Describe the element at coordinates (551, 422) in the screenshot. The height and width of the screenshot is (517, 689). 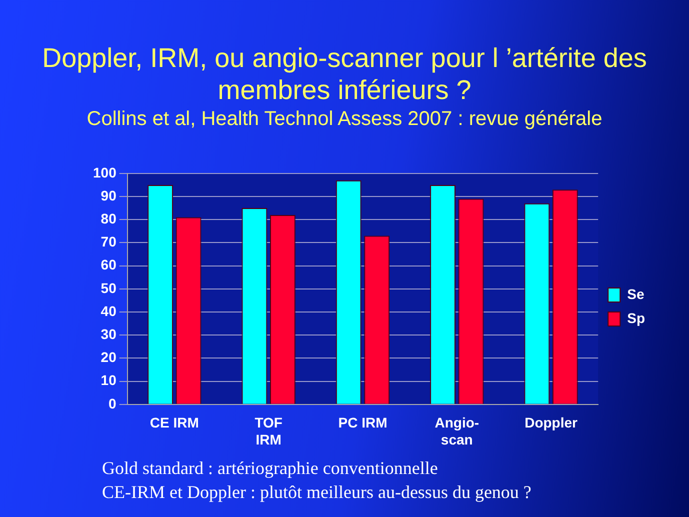
I see `x-tick-label: Doppler` at that location.